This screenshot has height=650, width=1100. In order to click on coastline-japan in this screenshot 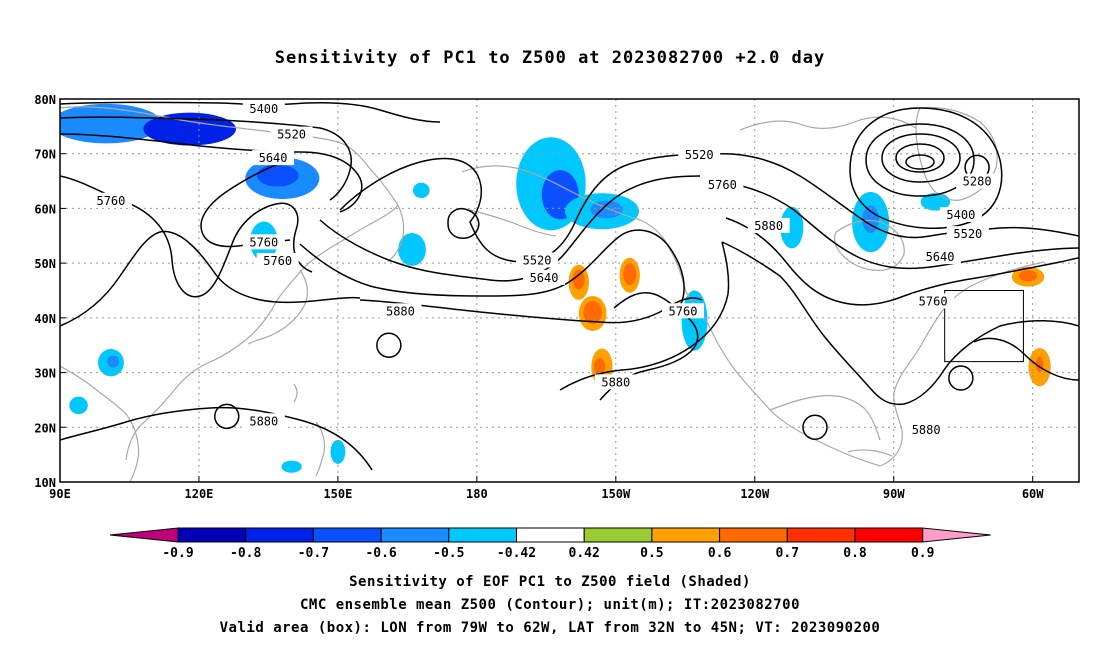, I will do `click(278, 307)`.